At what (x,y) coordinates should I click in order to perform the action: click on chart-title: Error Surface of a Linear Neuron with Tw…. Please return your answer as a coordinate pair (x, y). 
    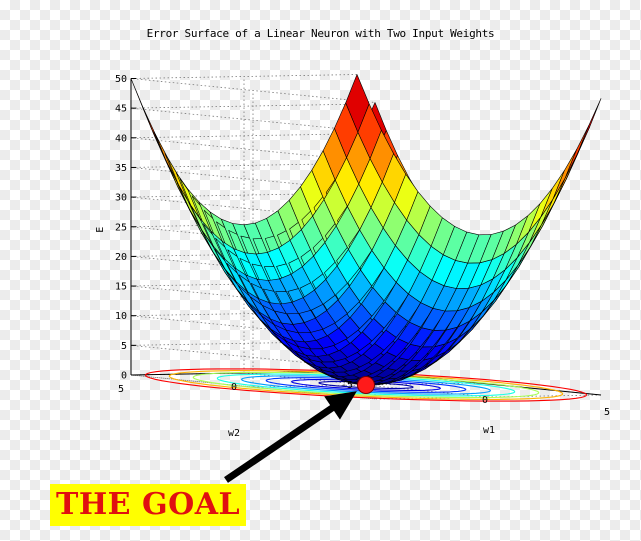
    Looking at the image, I should click on (320, 33).